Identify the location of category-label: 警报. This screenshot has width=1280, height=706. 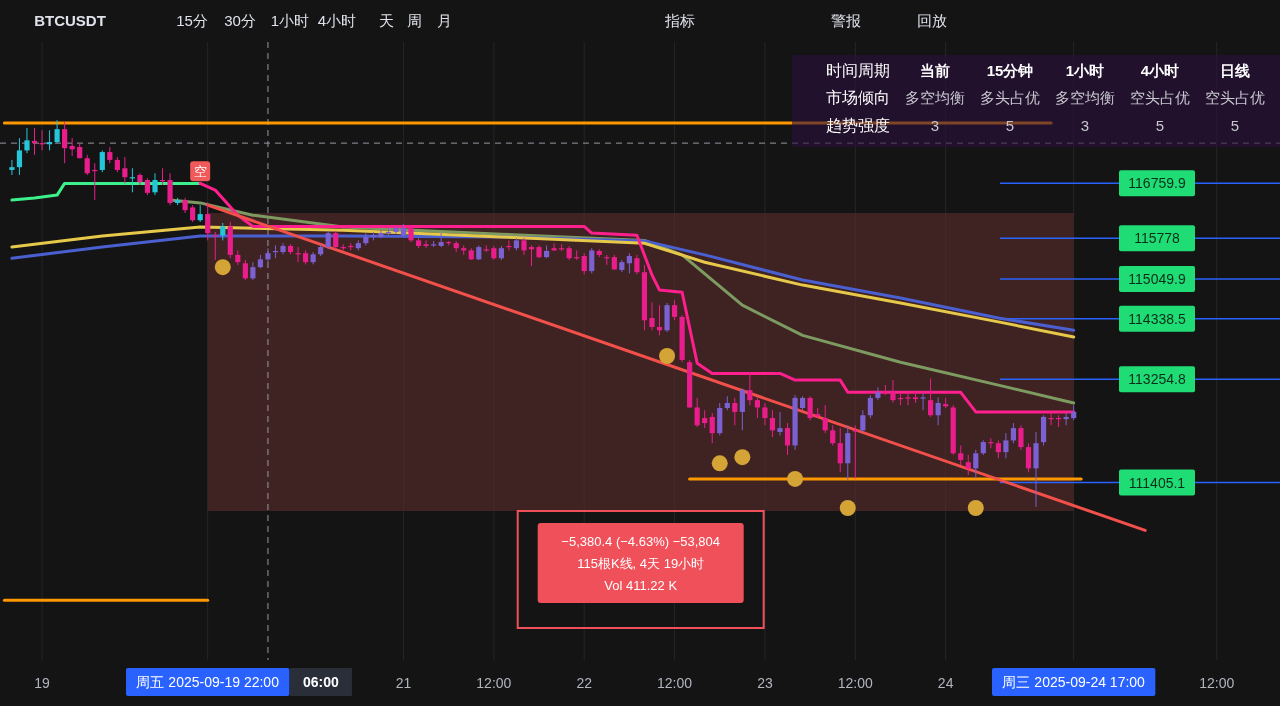
(846, 20).